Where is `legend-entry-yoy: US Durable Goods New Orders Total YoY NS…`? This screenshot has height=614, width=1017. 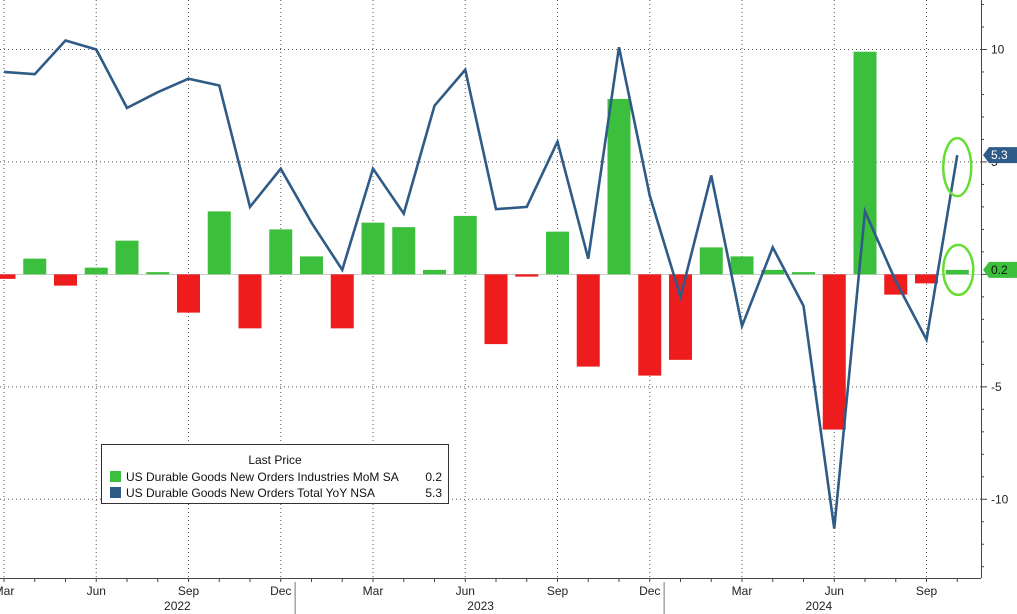 legend-entry-yoy: US Durable Goods New Orders Total YoY NS… is located at coordinates (276, 492).